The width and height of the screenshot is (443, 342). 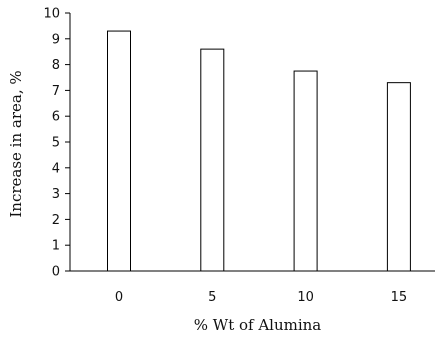 I want to click on x-tick-label: 5, so click(x=212, y=297).